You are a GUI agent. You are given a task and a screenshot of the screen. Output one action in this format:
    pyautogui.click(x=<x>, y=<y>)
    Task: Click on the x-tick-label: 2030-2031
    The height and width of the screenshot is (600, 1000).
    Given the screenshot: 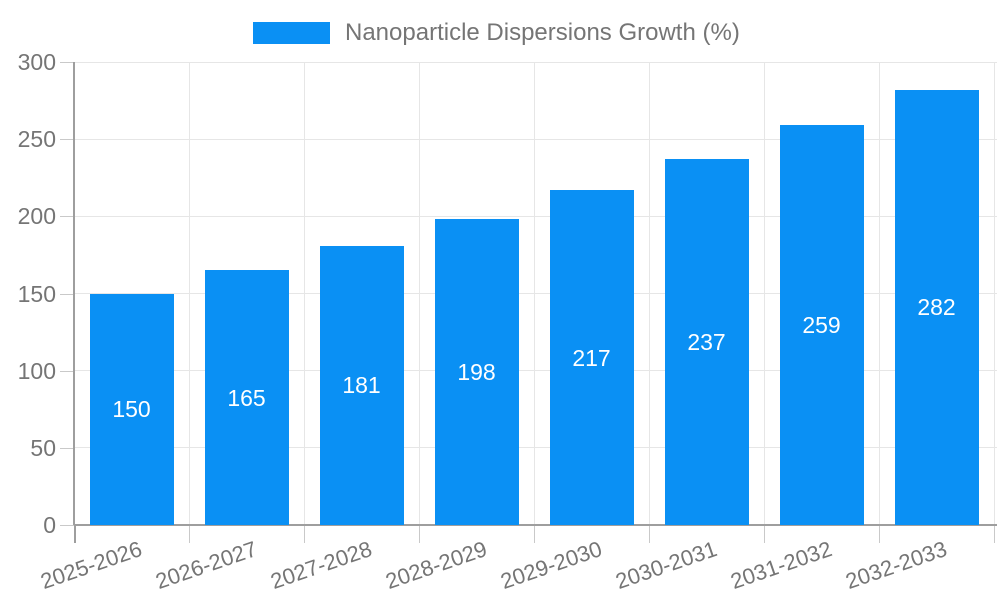 What is the action you would take?
    pyautogui.click(x=666, y=565)
    